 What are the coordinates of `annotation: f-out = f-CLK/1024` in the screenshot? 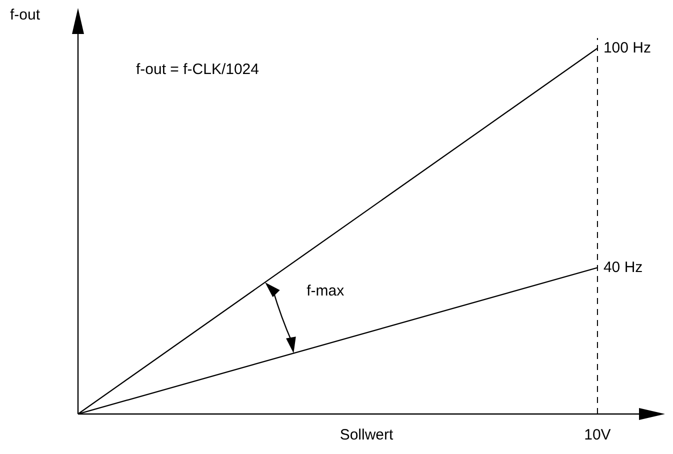 It's located at (197, 69).